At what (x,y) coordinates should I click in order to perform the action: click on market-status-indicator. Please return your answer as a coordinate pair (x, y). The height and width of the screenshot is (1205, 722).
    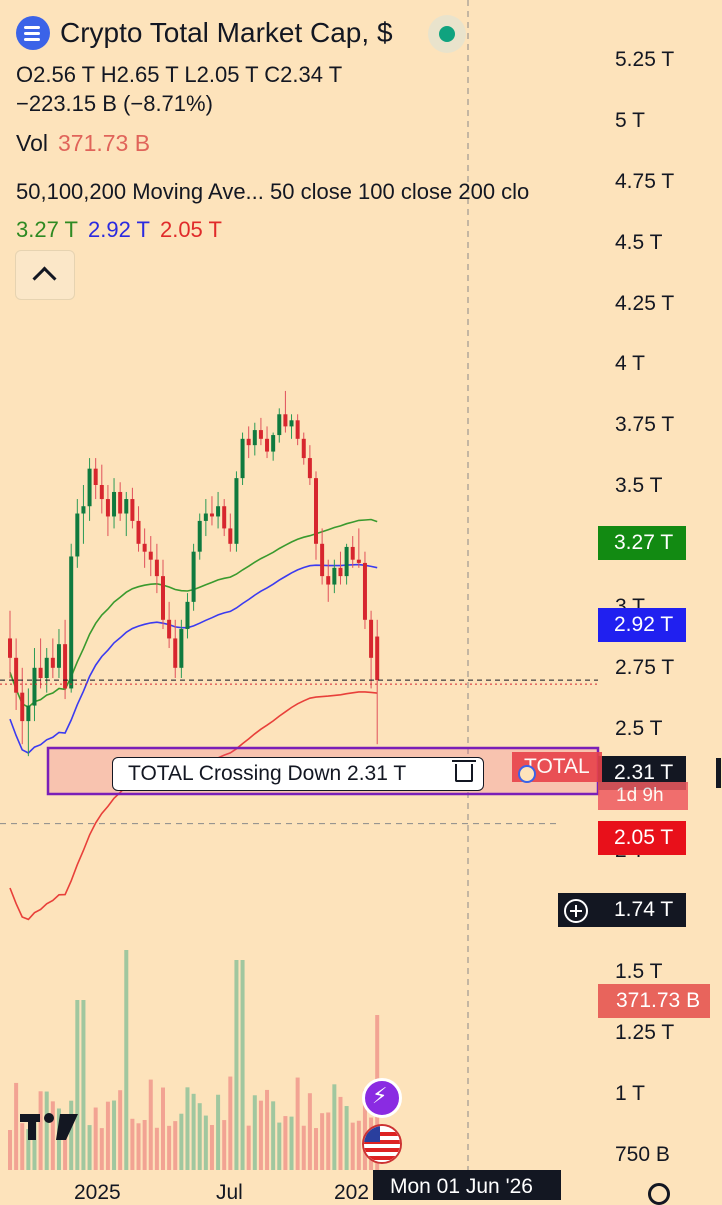
    Looking at the image, I should click on (447, 34).